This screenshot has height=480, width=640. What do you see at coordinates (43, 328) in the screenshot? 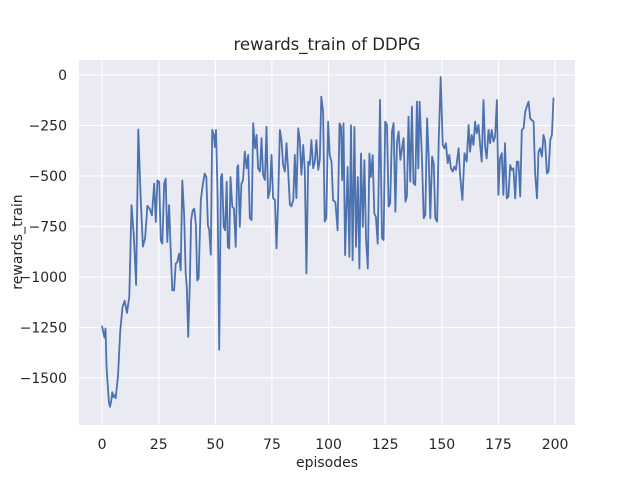
I see `y-tick-label: −1250` at bounding box center [43, 328].